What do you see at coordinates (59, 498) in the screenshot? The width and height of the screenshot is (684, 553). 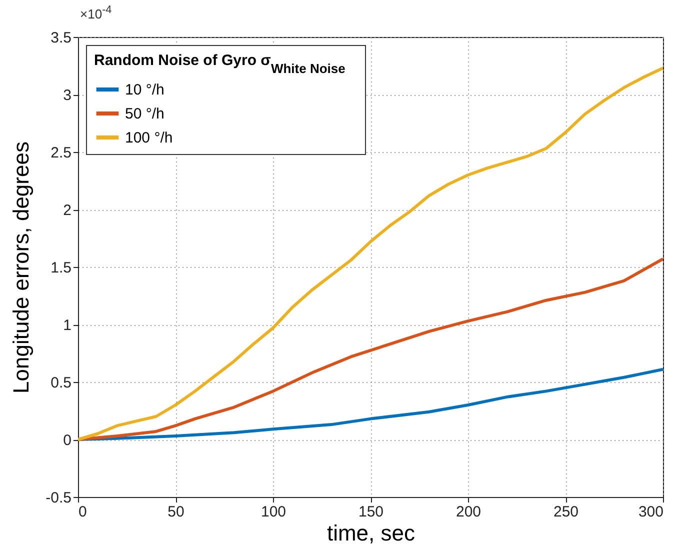 I see `y-tick-label: -0.5` at bounding box center [59, 498].